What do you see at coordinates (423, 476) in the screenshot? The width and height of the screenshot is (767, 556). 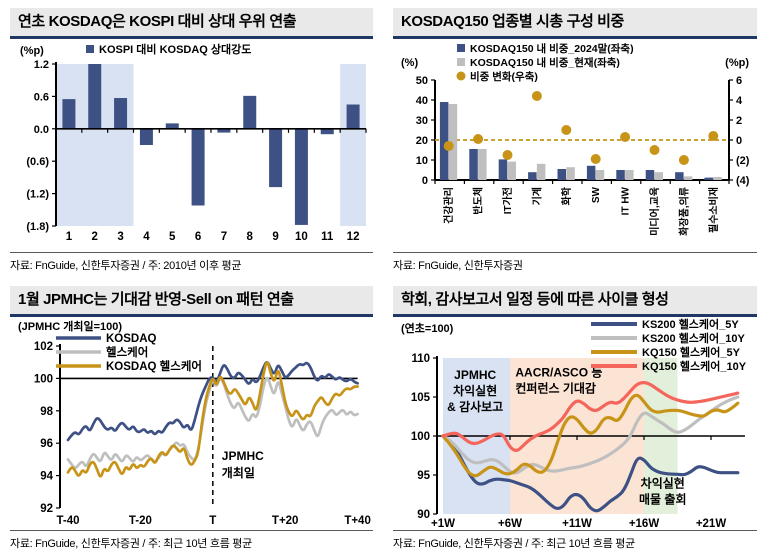 I see `svg-text: 95` at bounding box center [423, 476].